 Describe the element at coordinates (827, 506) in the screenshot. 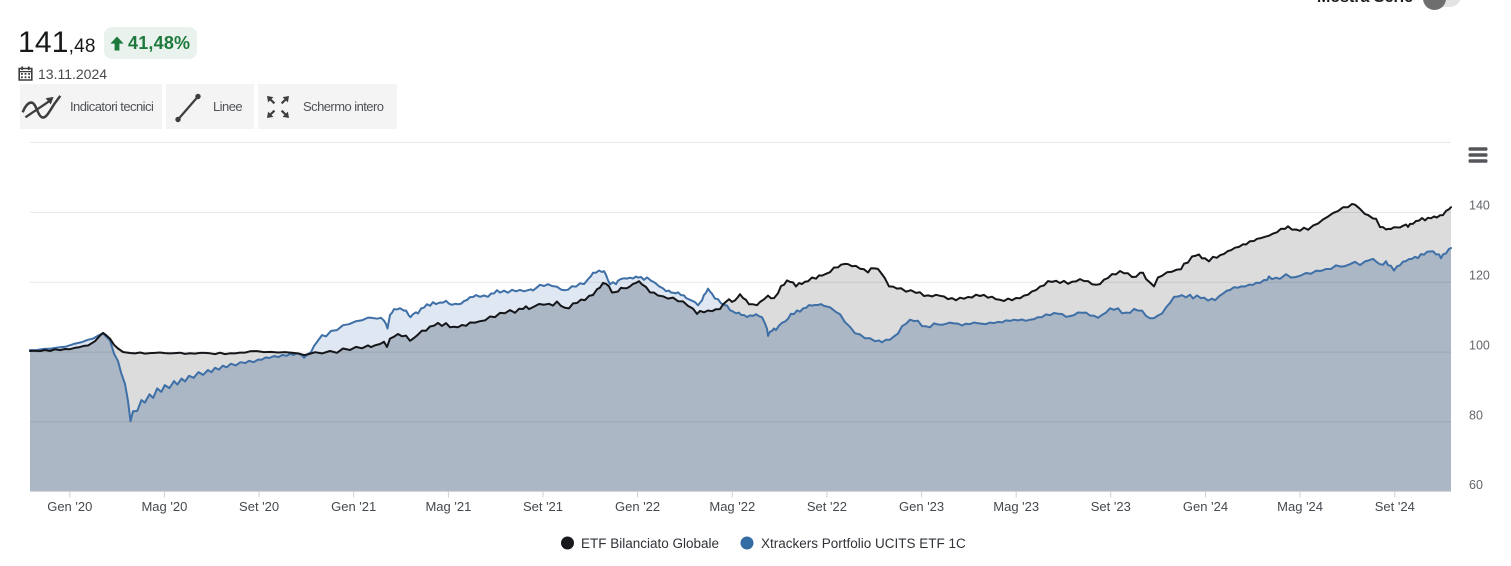

I see `svg-text: Set '22` at that location.